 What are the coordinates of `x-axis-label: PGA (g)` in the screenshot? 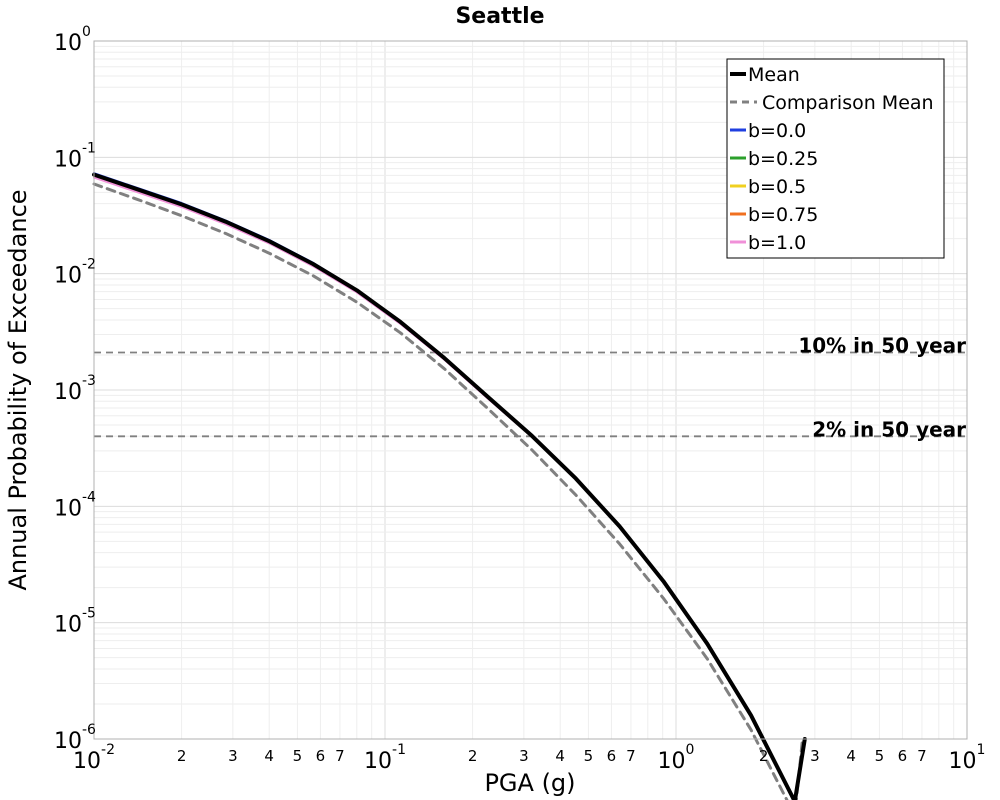 It's located at (529, 783).